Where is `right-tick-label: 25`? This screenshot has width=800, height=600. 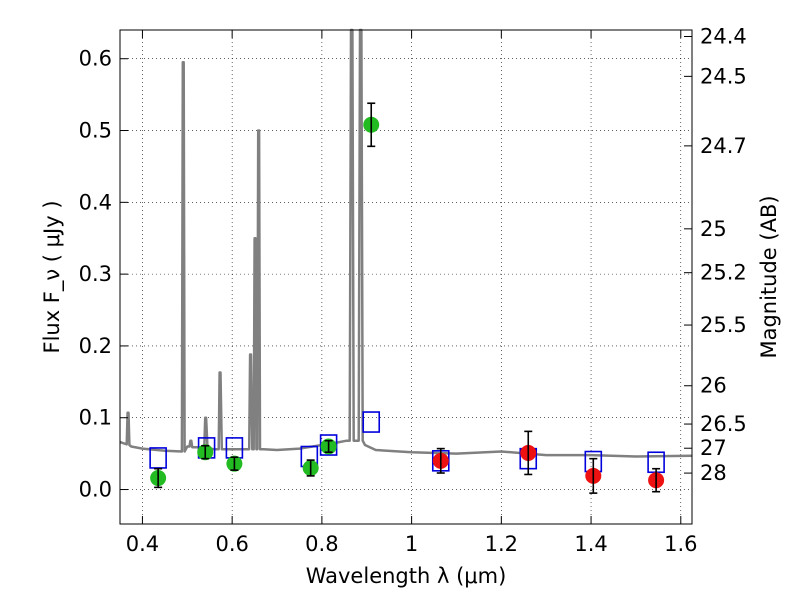
right-tick-label: 25 is located at coordinates (713, 229).